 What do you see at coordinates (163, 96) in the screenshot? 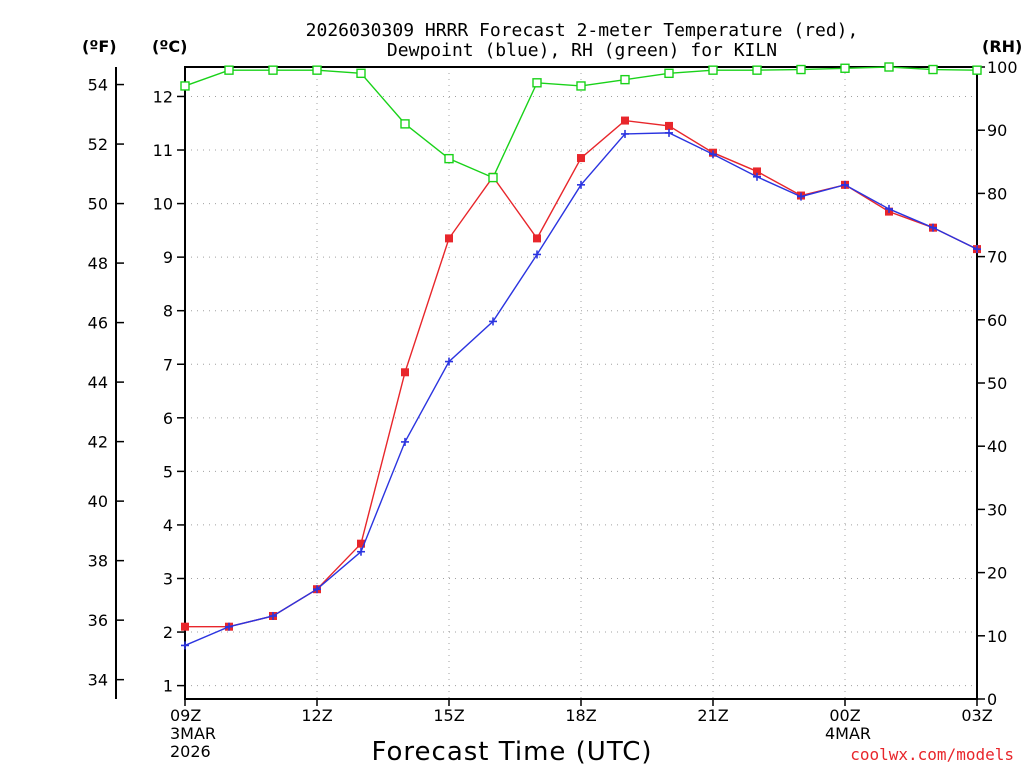
I see `celsius-tick-label: 12` at bounding box center [163, 96].